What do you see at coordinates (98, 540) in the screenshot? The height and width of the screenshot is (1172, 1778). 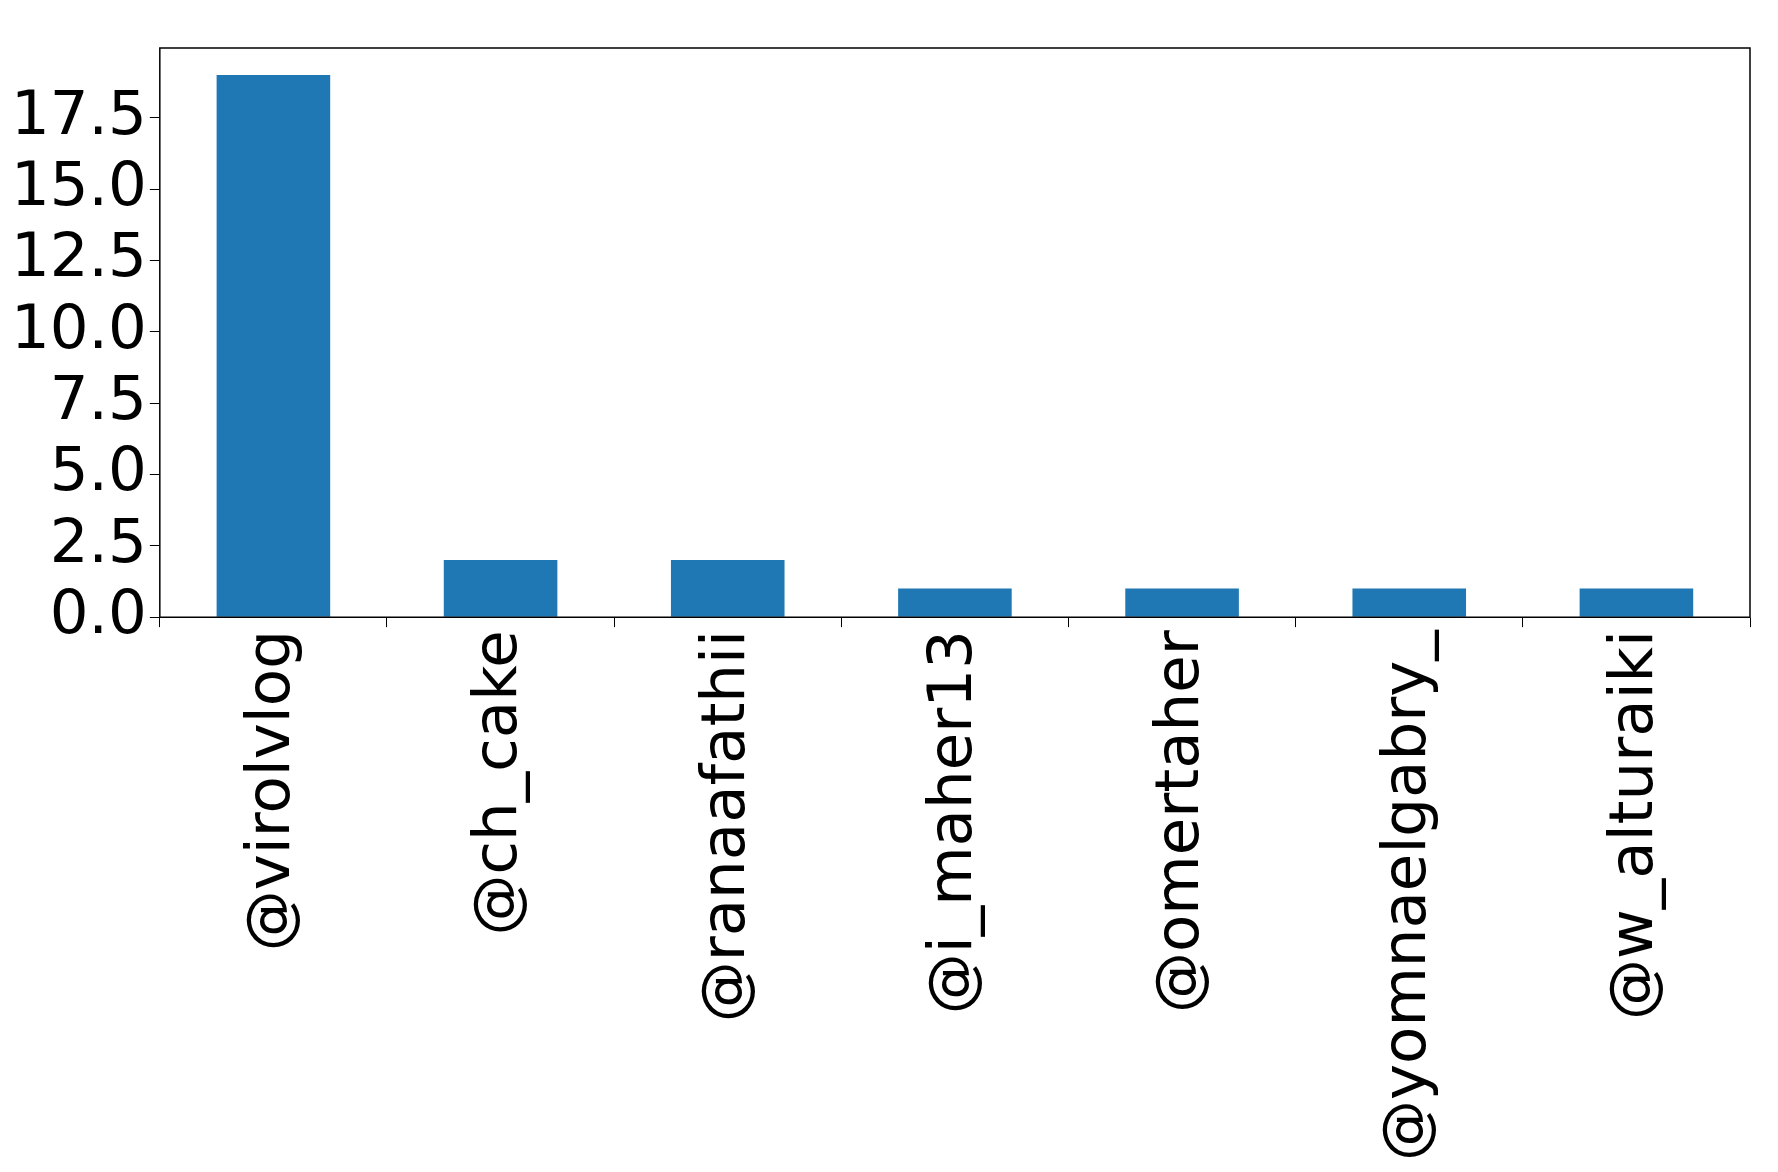 I see `y-tick-label: 2.5` at bounding box center [98, 540].